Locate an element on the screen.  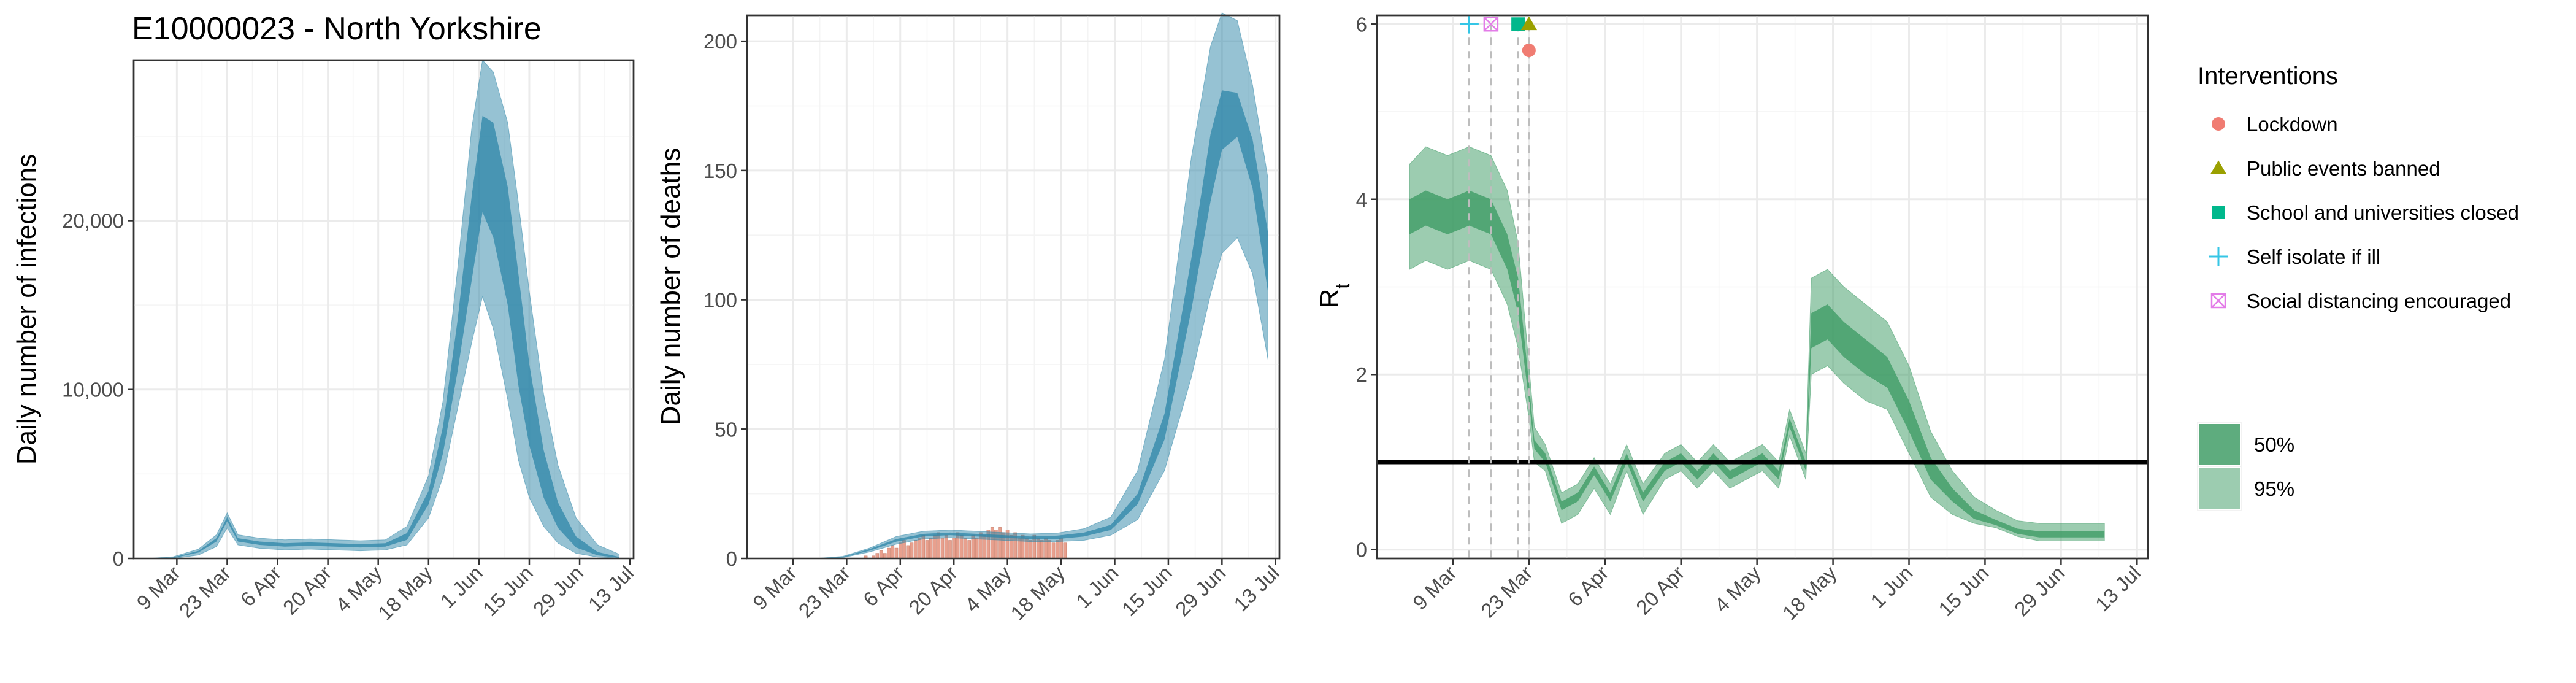
deaths-y-axis: 0 50 100 150 200 is located at coordinates (725, 300).